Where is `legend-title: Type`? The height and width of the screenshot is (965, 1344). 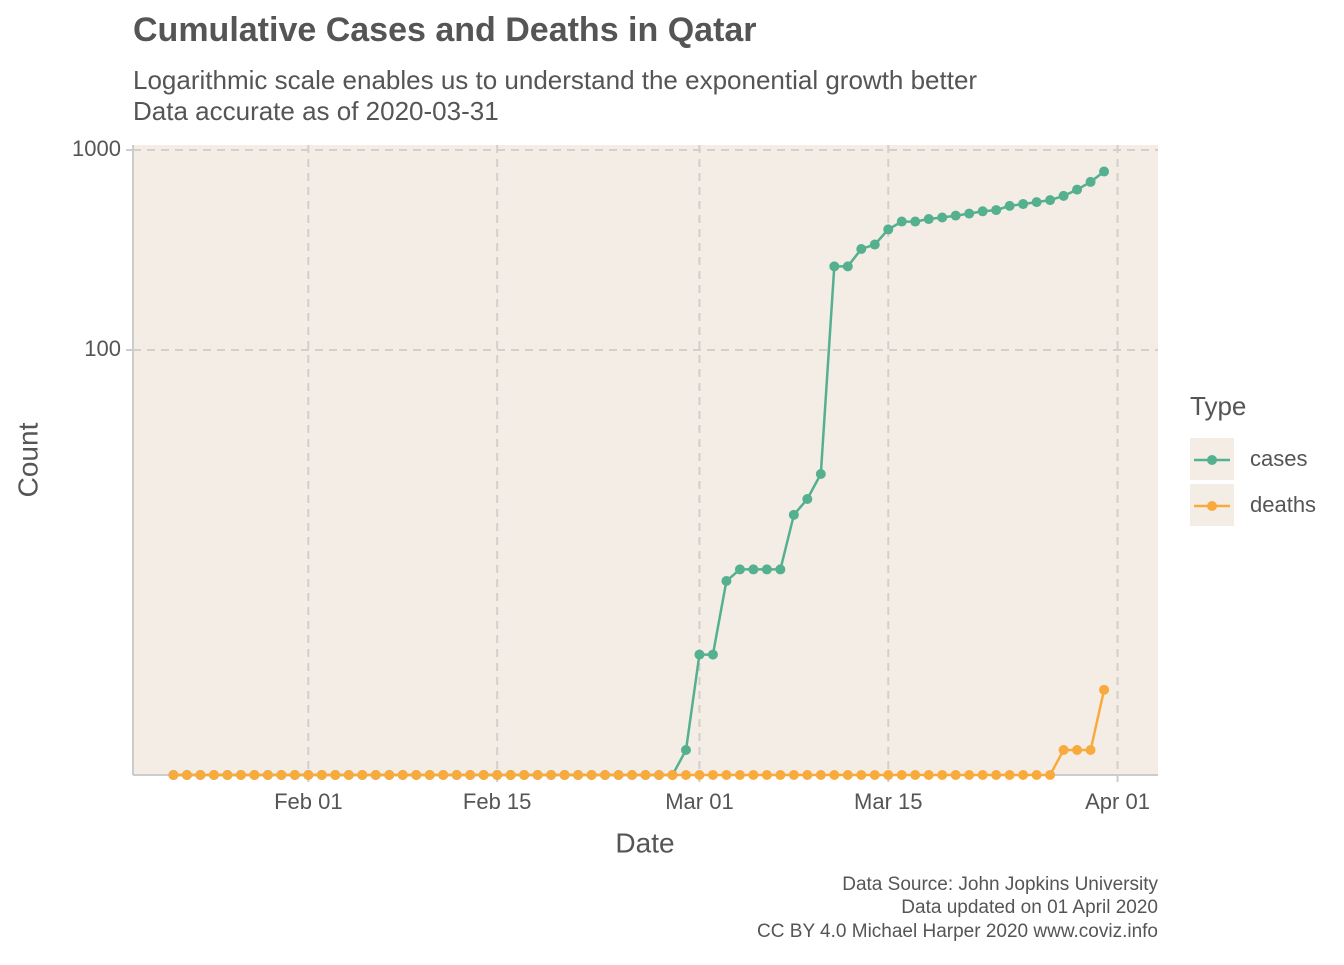 legend-title: Type is located at coordinates (1218, 406).